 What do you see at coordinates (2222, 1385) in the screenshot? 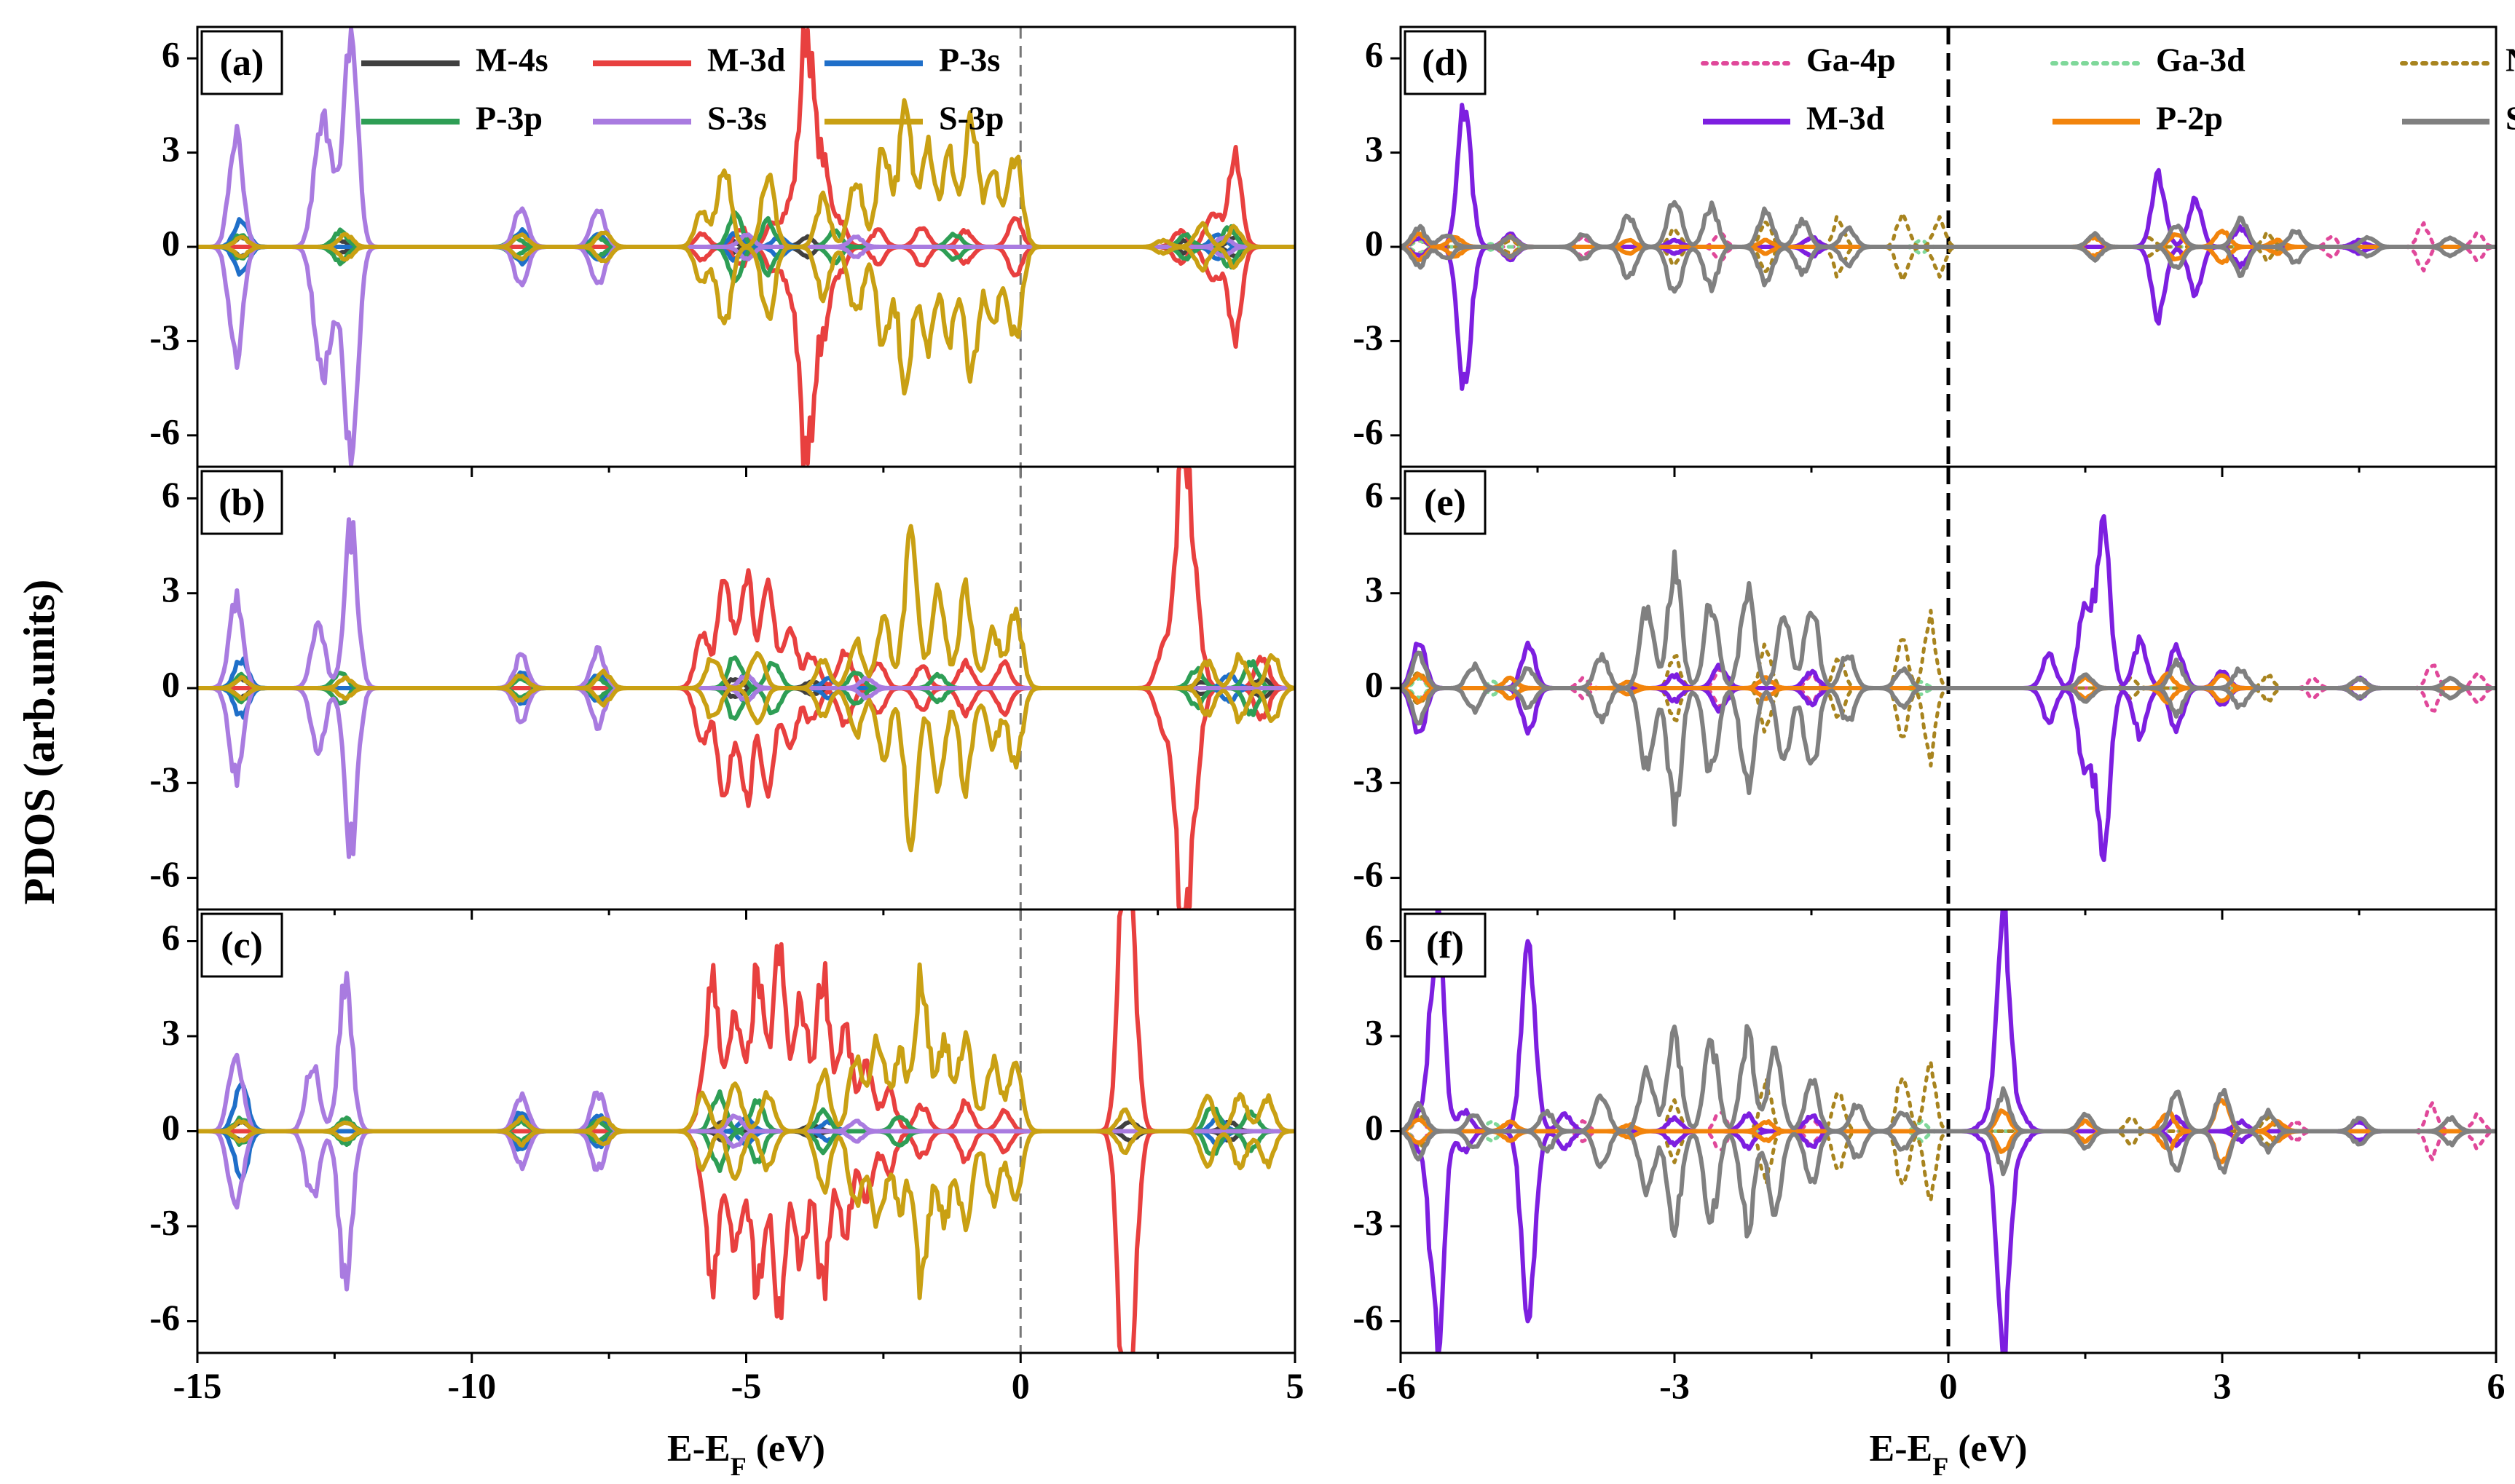
I see `x-tick-label: 3` at bounding box center [2222, 1385].